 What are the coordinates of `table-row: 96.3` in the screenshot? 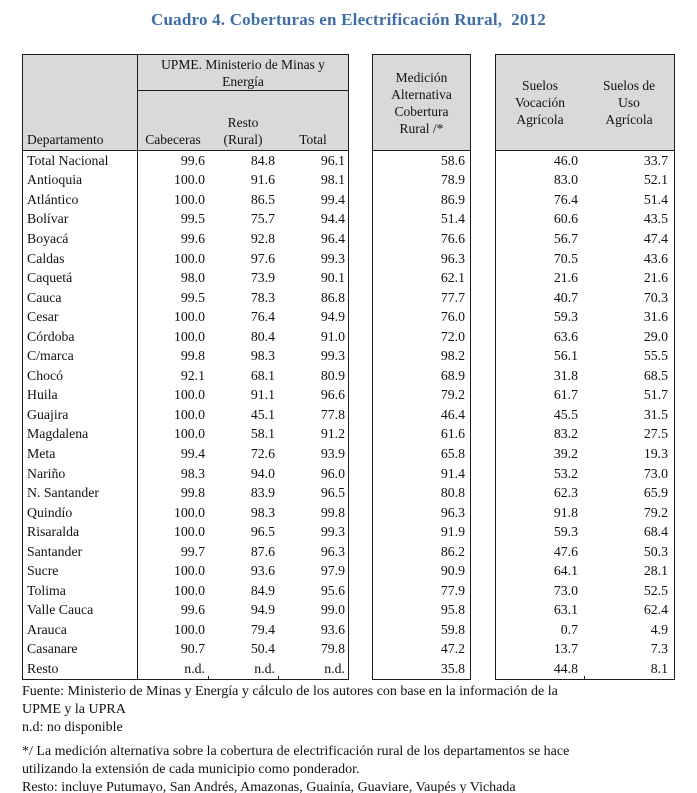 It's located at (421, 513).